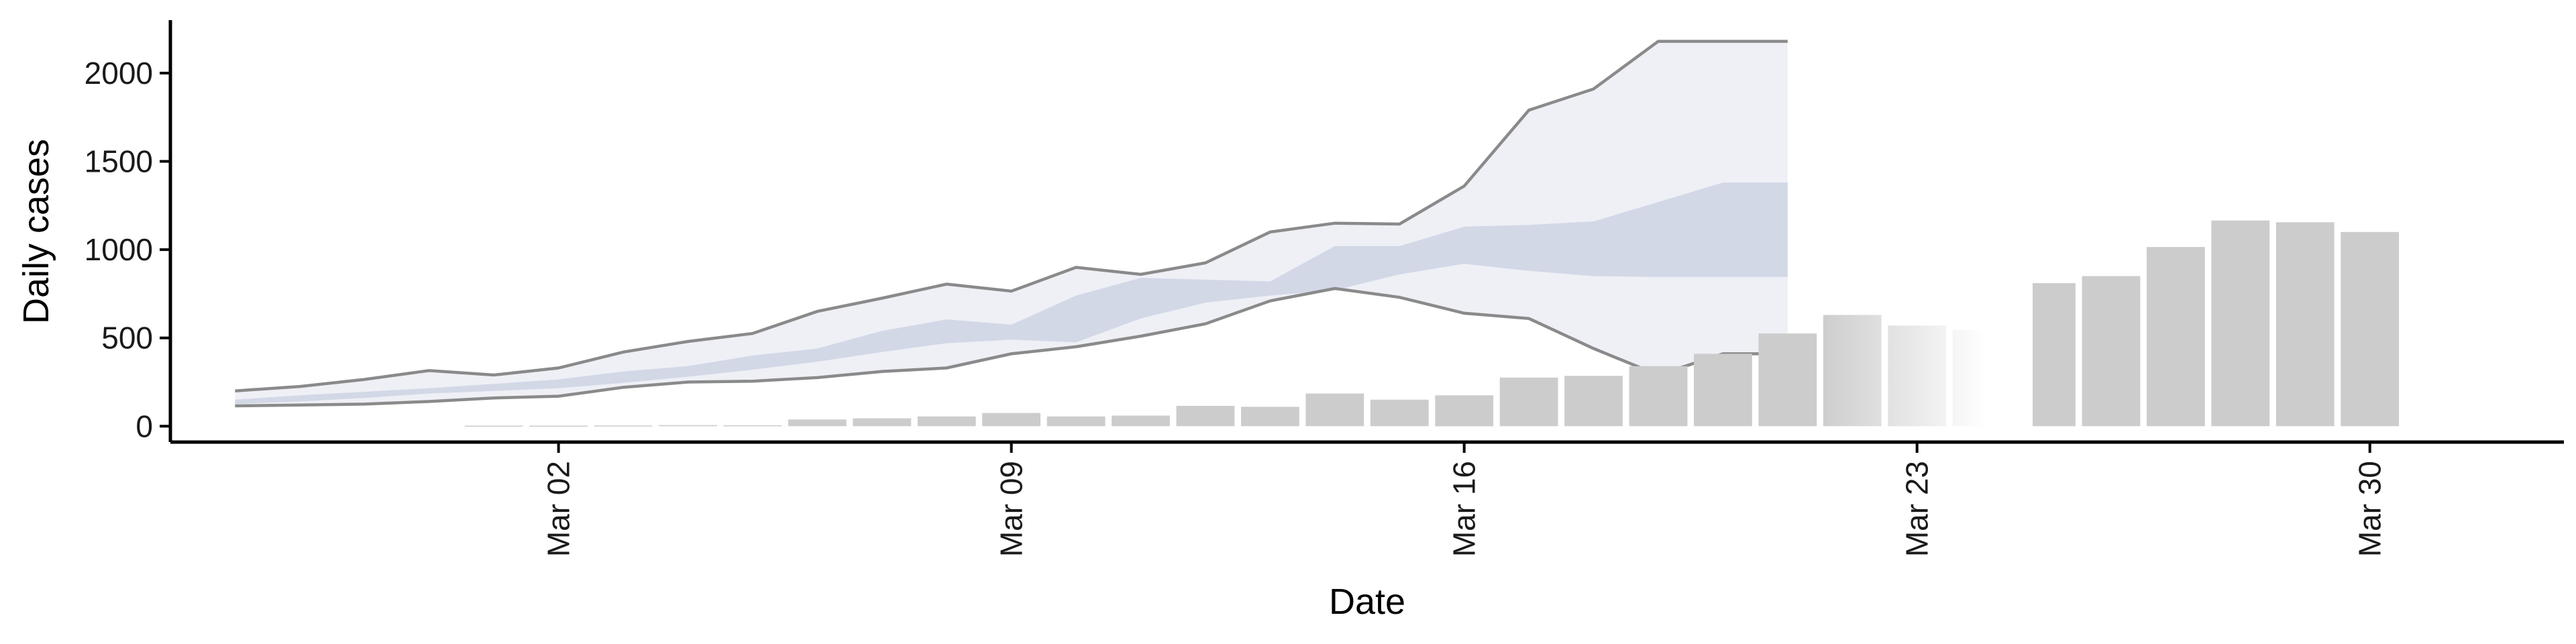  Describe the element at coordinates (1464, 509) in the screenshot. I see `x-tick-label: Mar 16` at that location.